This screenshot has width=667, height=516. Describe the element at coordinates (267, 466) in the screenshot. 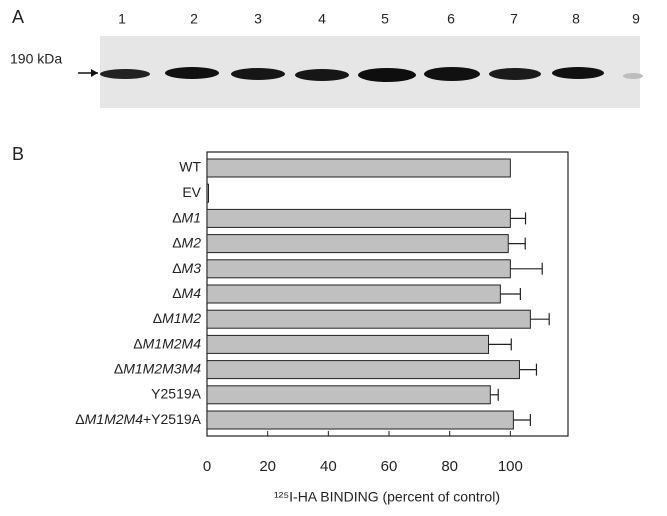

I see `x-tick-label: 20` at that location.